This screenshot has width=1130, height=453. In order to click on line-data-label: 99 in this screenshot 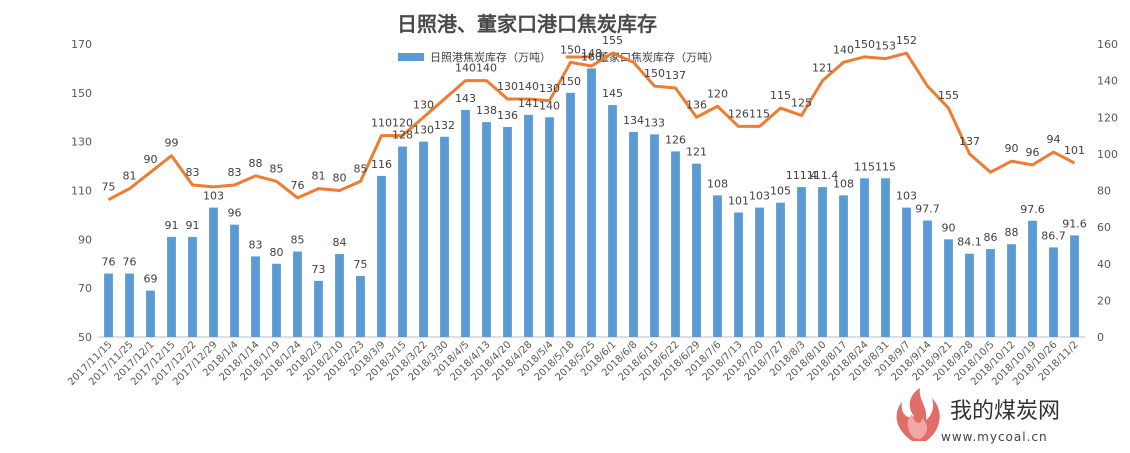, I will do `click(172, 143)`.